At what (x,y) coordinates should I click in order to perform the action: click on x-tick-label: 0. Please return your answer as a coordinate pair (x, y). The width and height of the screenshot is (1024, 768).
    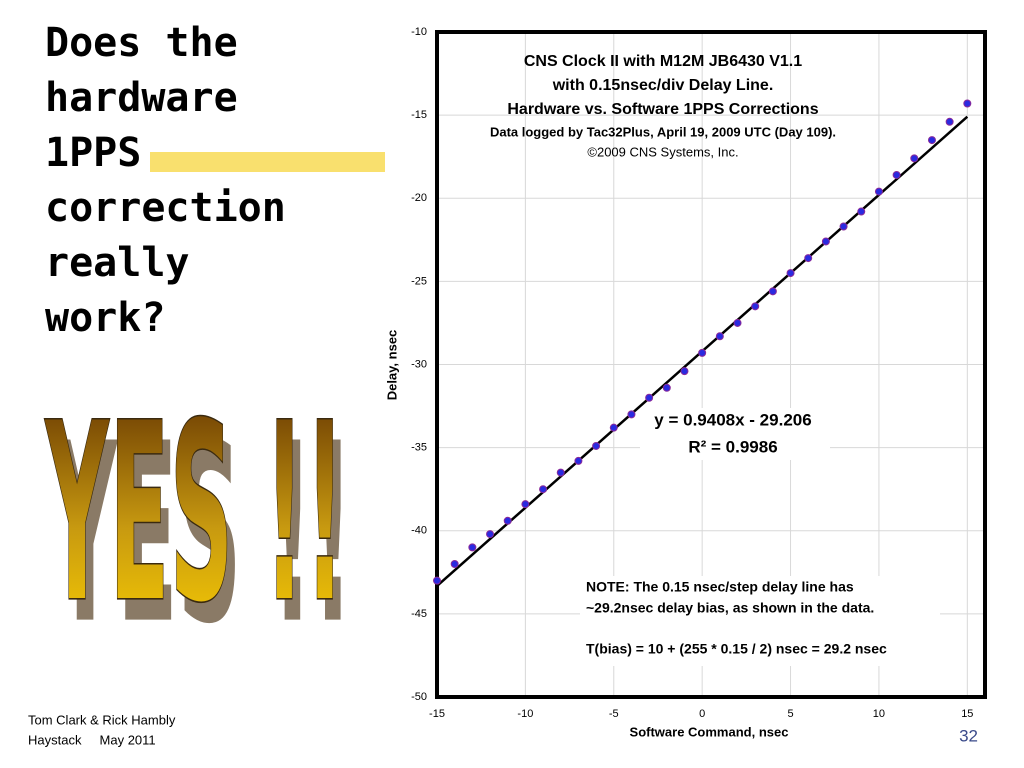
    Looking at the image, I should click on (702, 714).